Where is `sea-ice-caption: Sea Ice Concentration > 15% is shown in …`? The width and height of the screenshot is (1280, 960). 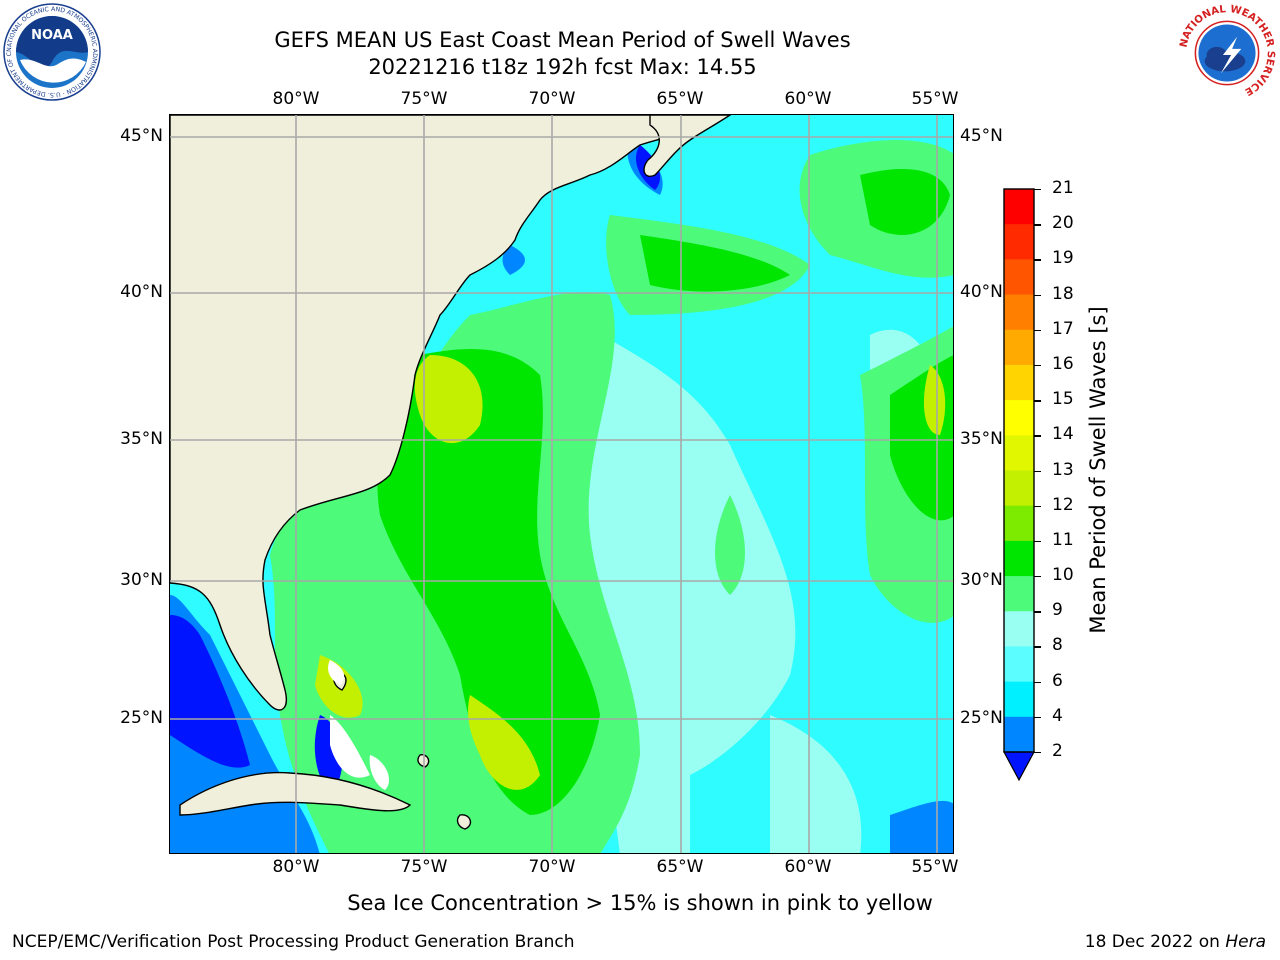
sea-ice-caption: Sea Ice Concentration > 15% is shown in … is located at coordinates (640, 903).